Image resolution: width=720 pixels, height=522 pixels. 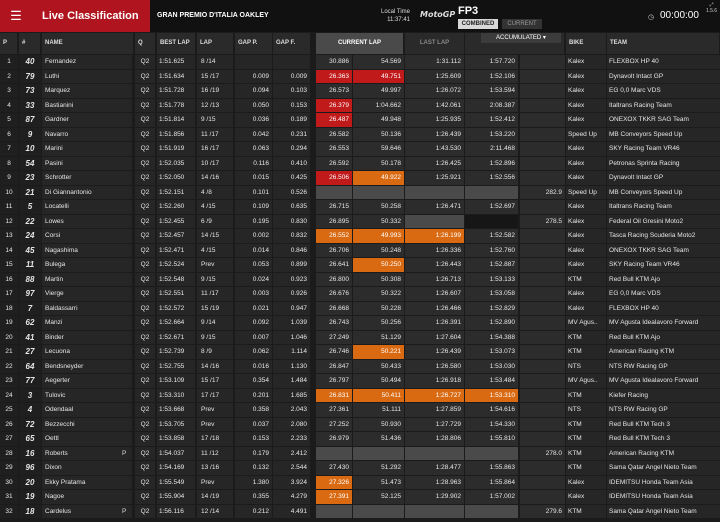 What do you see at coordinates (434, 381) in the screenshot?
I see `cell-split-3: 1:26.918` at bounding box center [434, 381].